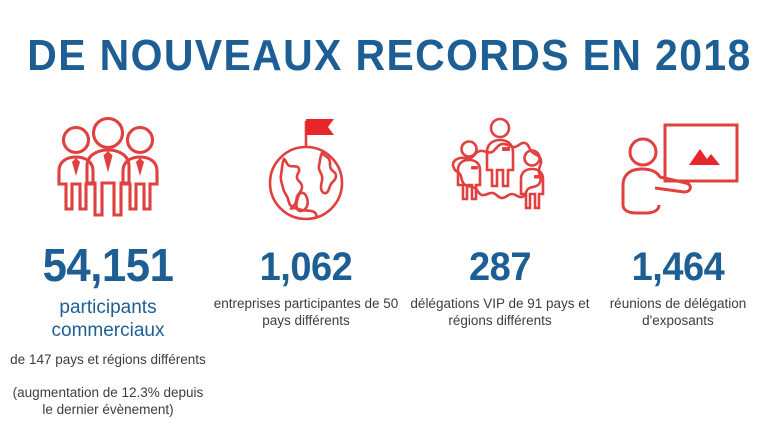 The height and width of the screenshot is (433, 768). What do you see at coordinates (500, 267) in the screenshot?
I see `stat-number: 287` at bounding box center [500, 267].